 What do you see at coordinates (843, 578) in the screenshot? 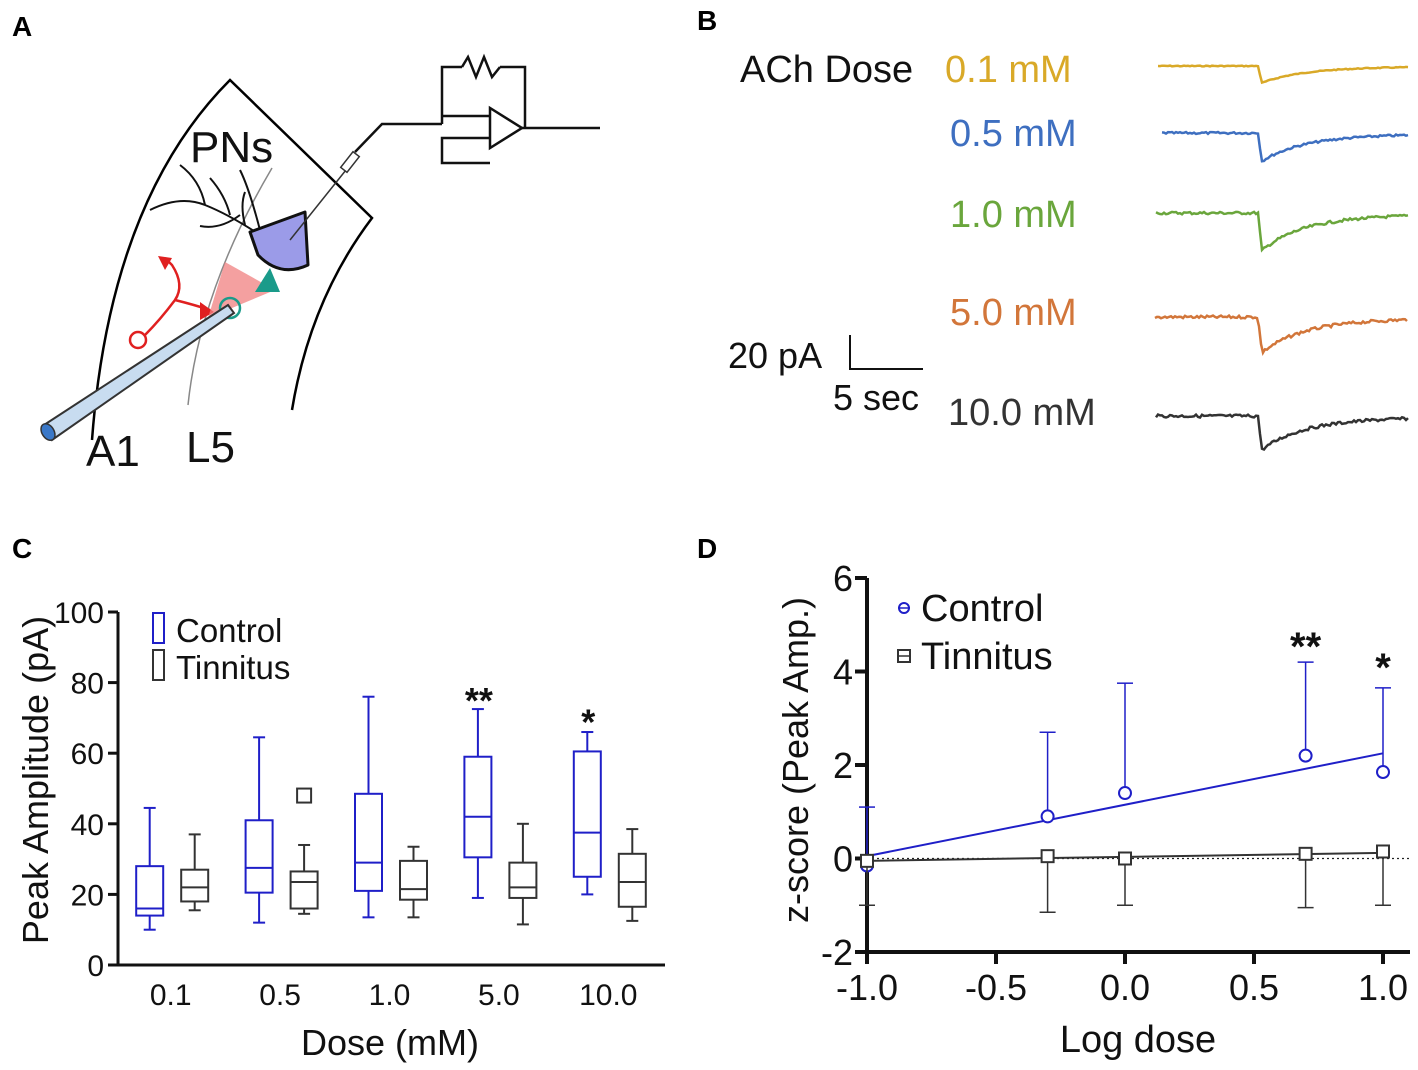
I see `y-tick-label: 6` at bounding box center [843, 578].